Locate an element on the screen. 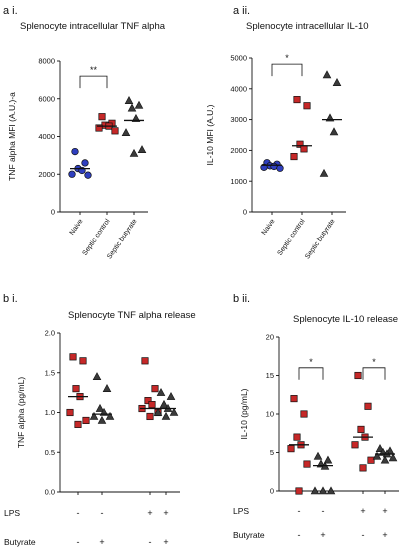 This screenshot has width=414, height=550. y-tick-label: 3000 is located at coordinates (238, 119).